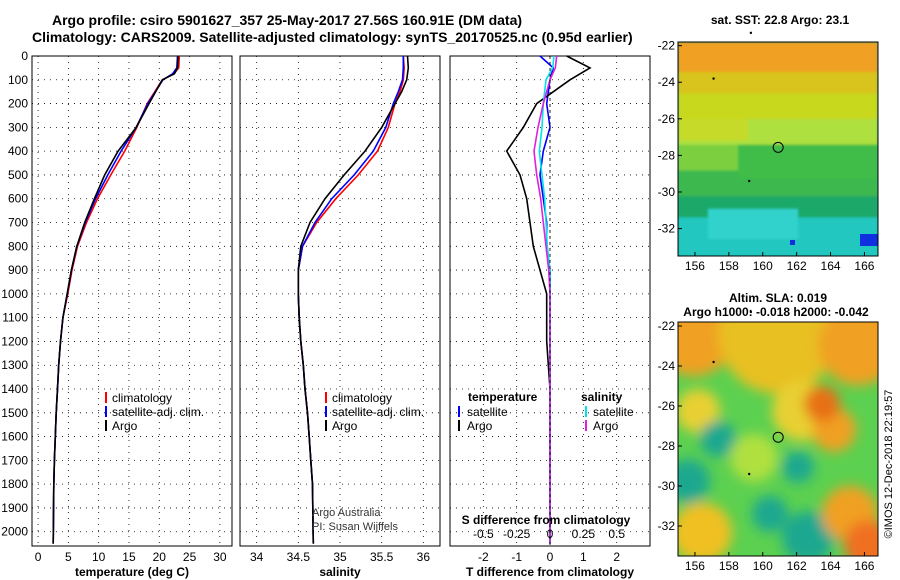 The height and width of the screenshot is (580, 900). Describe the element at coordinates (550, 572) in the screenshot. I see `x-axis-label: T difference from climatology` at that location.